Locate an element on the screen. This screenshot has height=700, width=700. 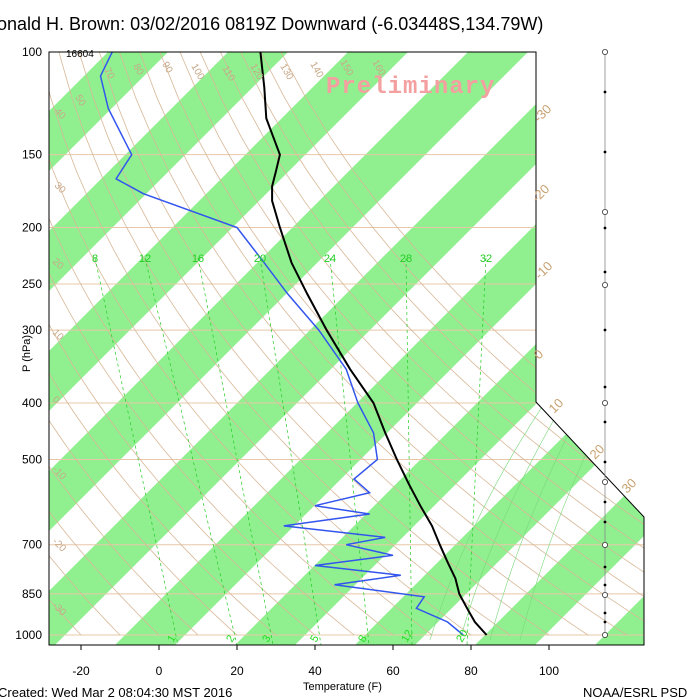
x-tick-label: 100 is located at coordinates (549, 671).